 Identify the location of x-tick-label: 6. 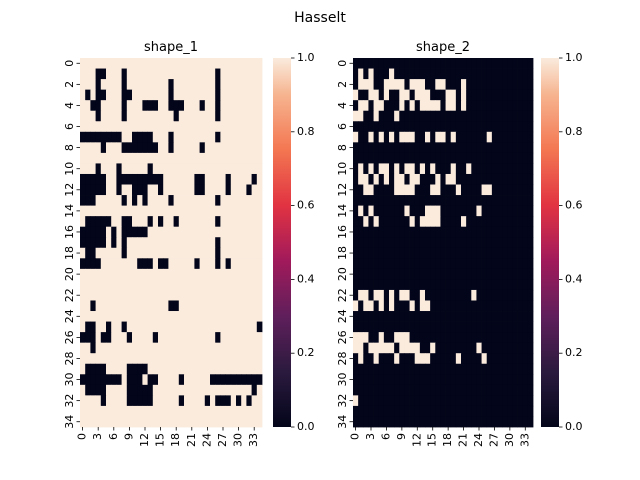
(385, 436).